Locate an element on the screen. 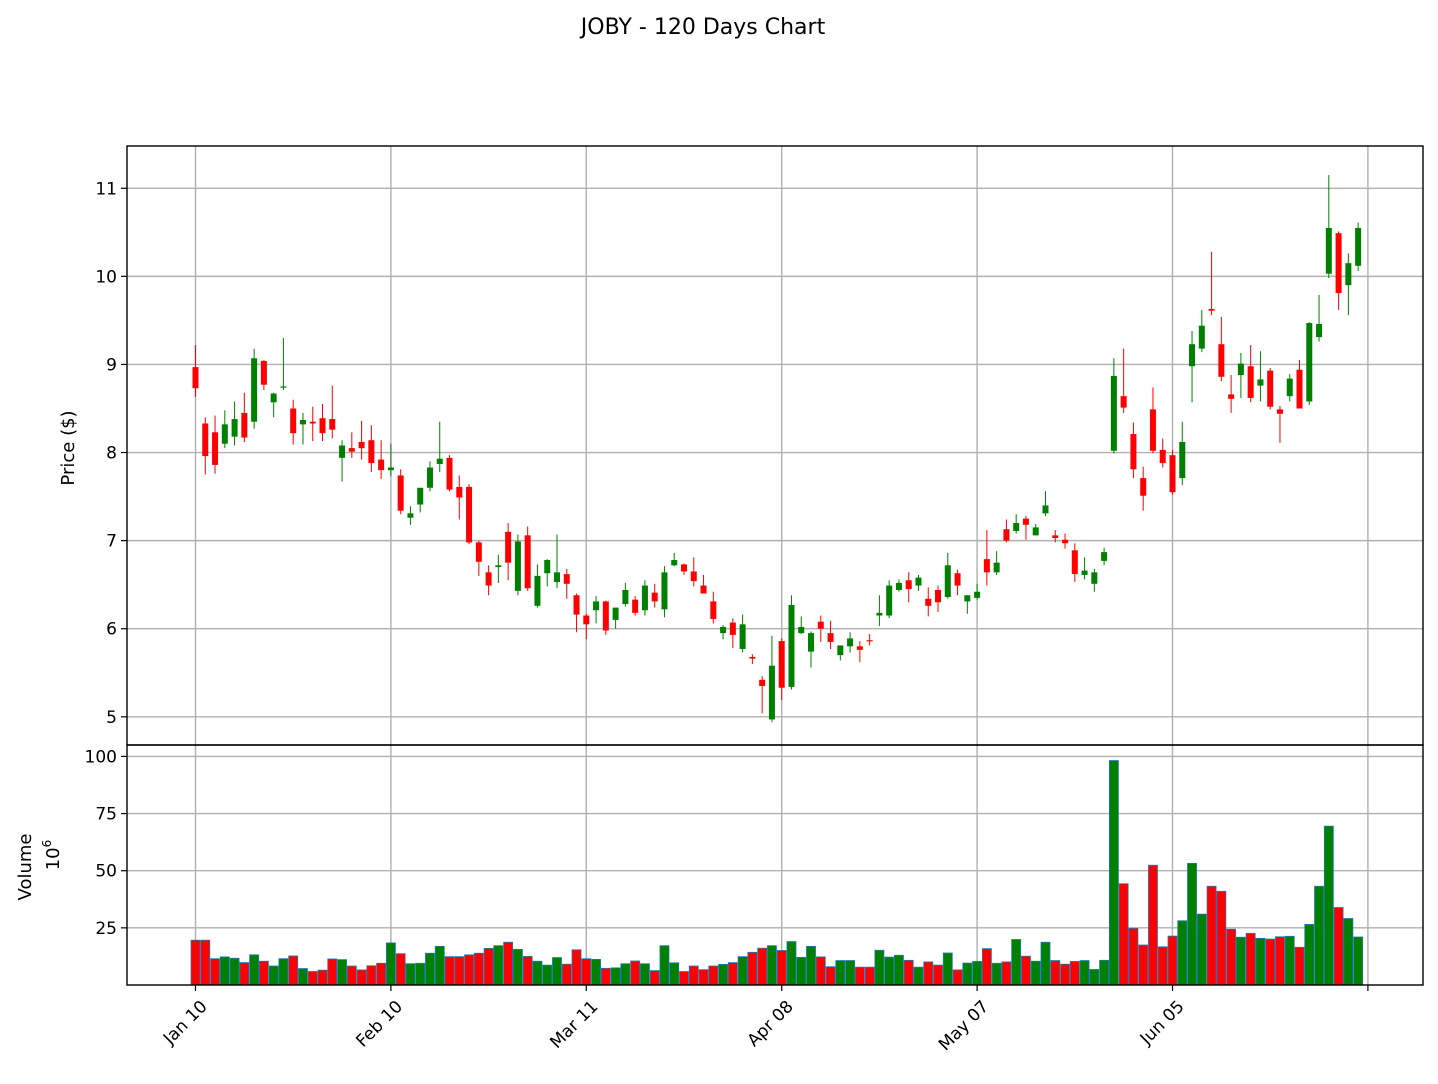  price-y-tick-label: 10 is located at coordinates (106, 277).